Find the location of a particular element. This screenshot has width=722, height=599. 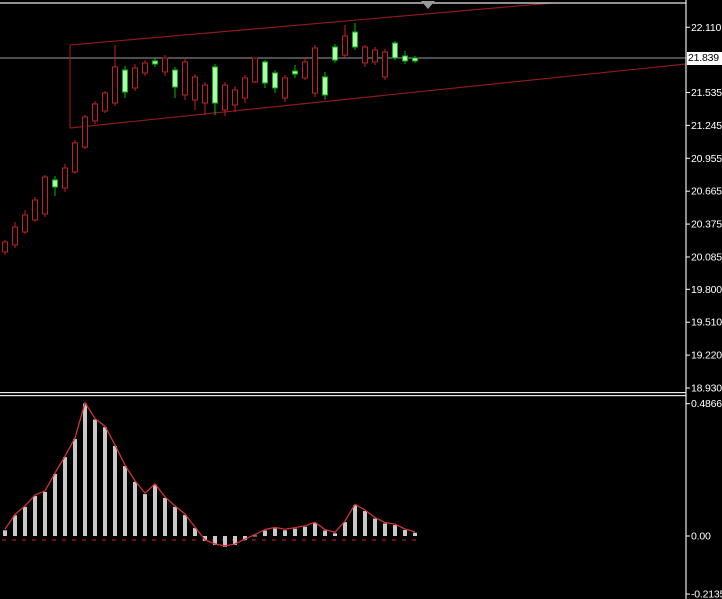

price-axis is located at coordinates (704, 299).